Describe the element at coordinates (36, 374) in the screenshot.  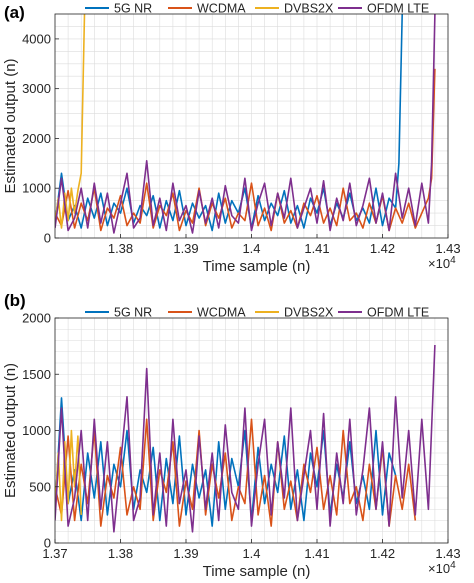
I see `y-tick-label: 1500` at that location.